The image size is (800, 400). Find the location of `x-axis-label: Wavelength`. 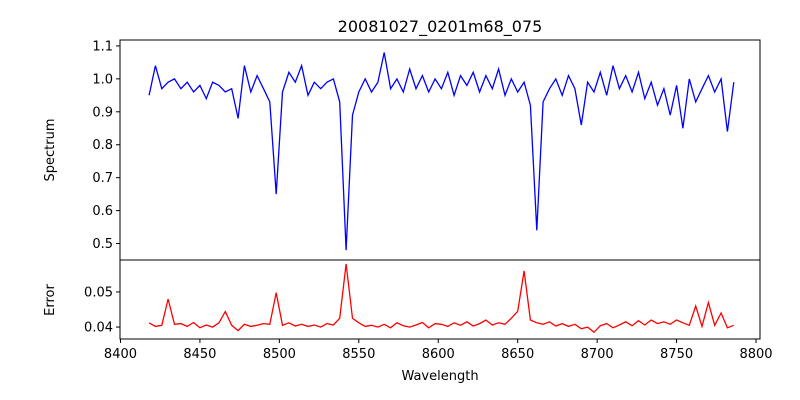

x-axis-label: Wavelength is located at coordinates (439, 376).